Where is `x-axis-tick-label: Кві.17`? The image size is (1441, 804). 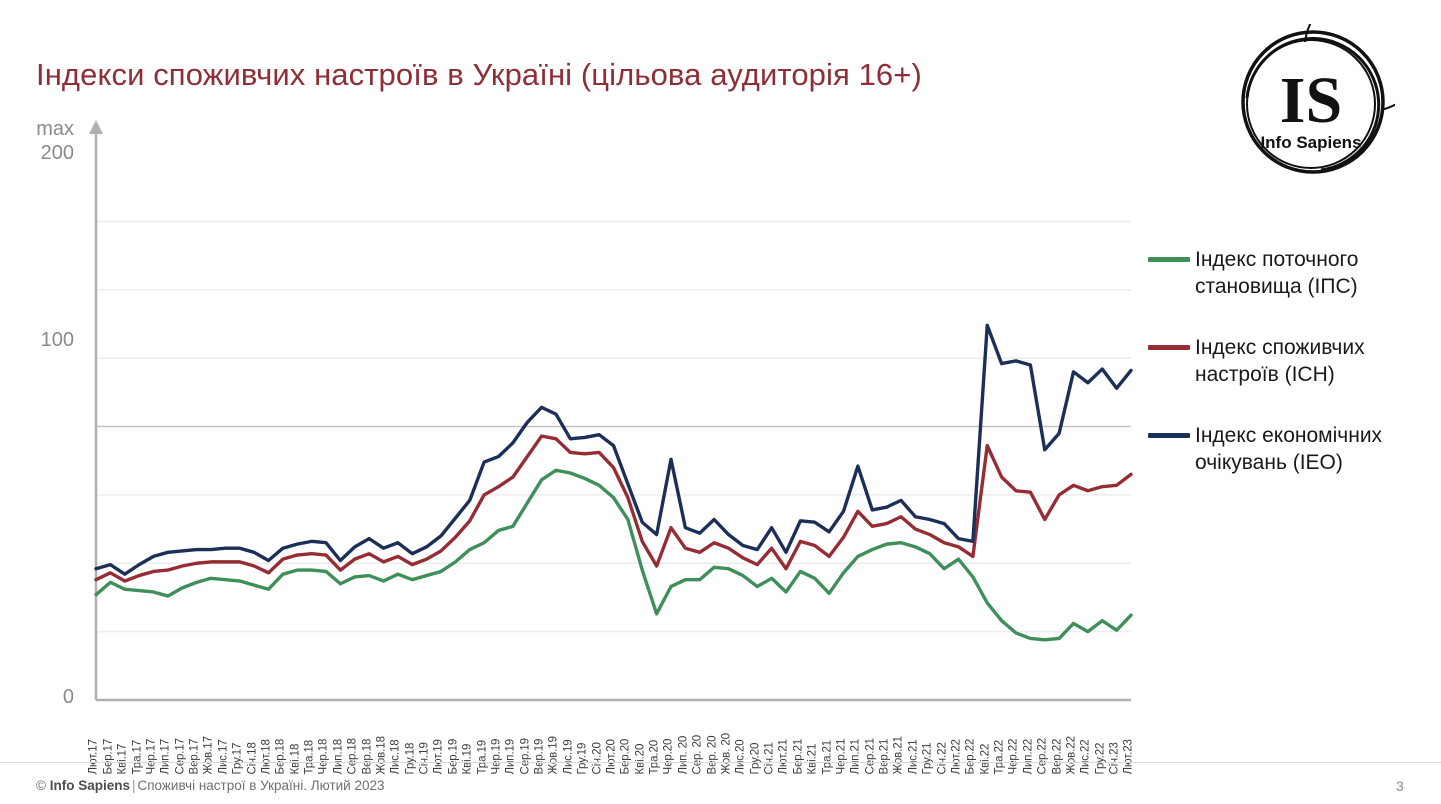 x-axis-tick-label: Кві.17 is located at coordinates (122, 758).